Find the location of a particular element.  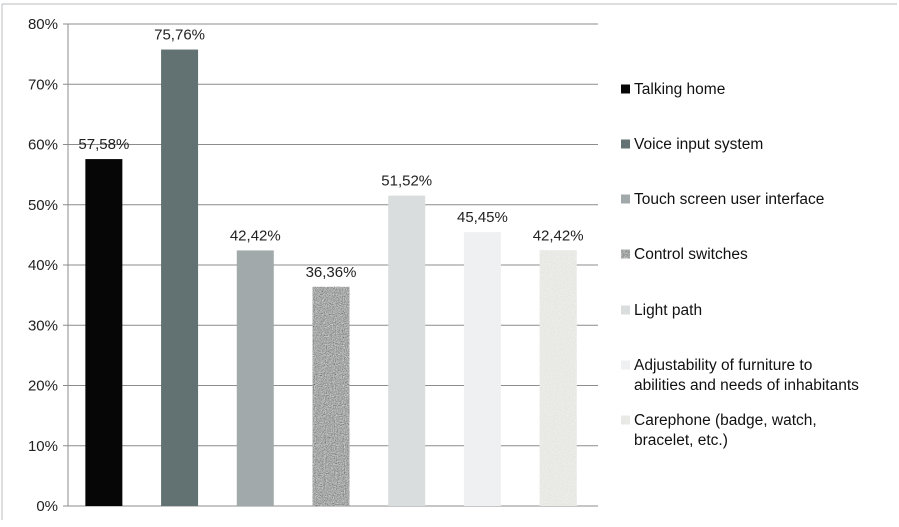

y-tick-label: 60% is located at coordinates (43, 145).